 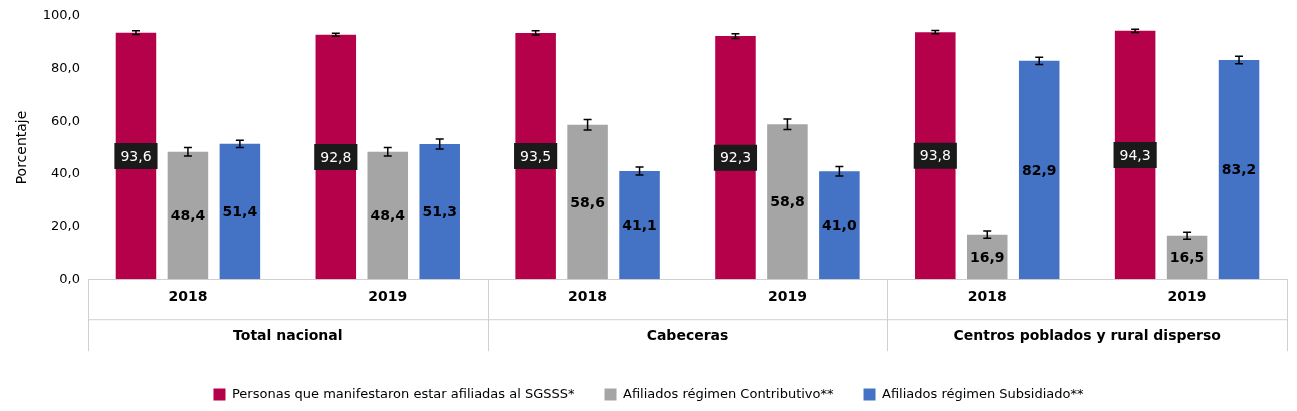 I want to click on data-label: 51,4, so click(x=240, y=211).